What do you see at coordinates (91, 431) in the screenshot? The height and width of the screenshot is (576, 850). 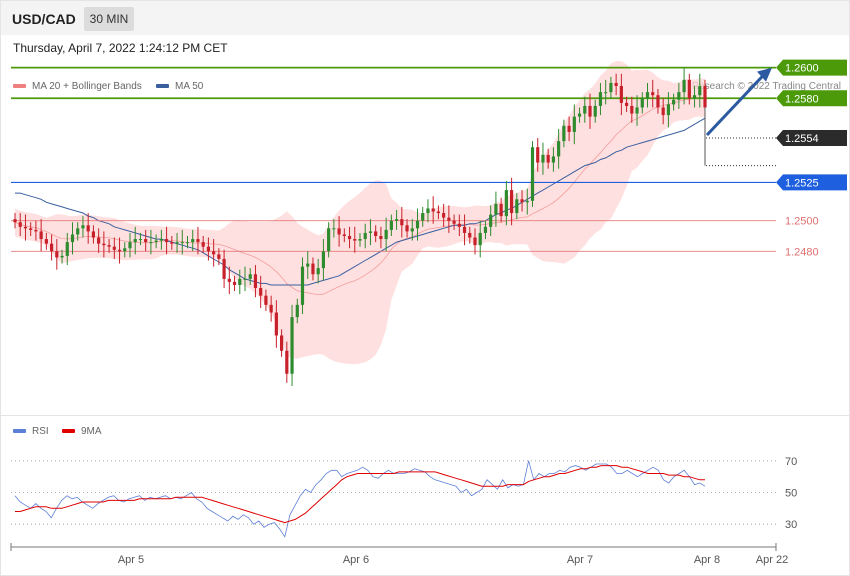 I see `legend-9ma-label: 9MA` at bounding box center [91, 431].